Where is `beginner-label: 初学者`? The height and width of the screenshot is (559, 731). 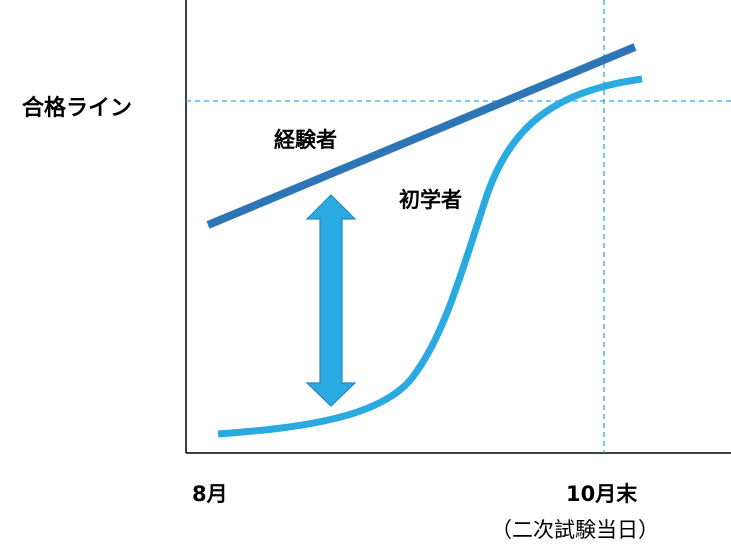 beginner-label: 初学者 is located at coordinates (430, 200).